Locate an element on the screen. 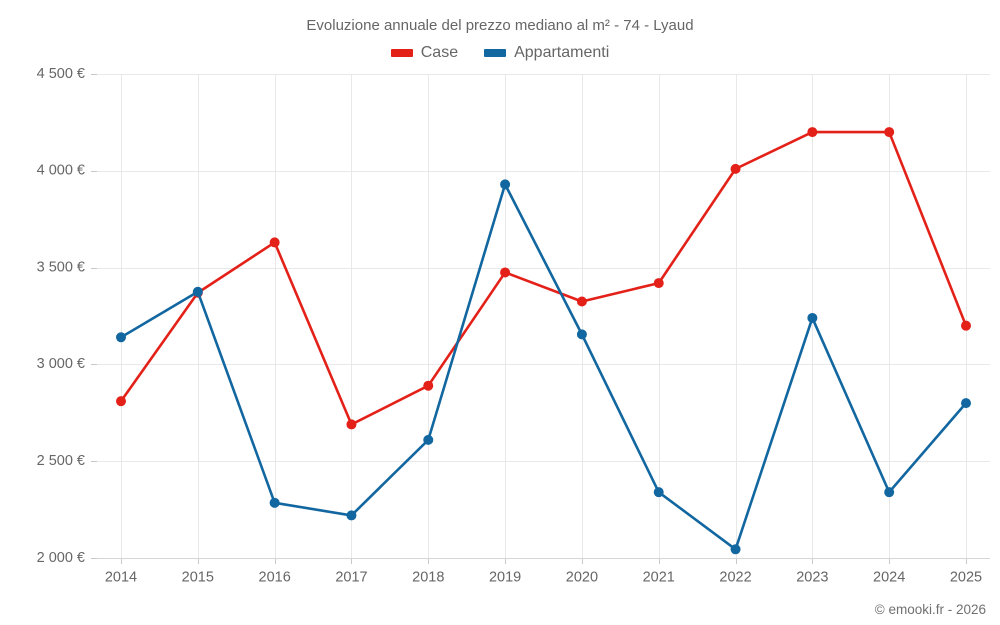 The height and width of the screenshot is (625, 1000). chart-legend: Case Appartamenti is located at coordinates (500, 53).